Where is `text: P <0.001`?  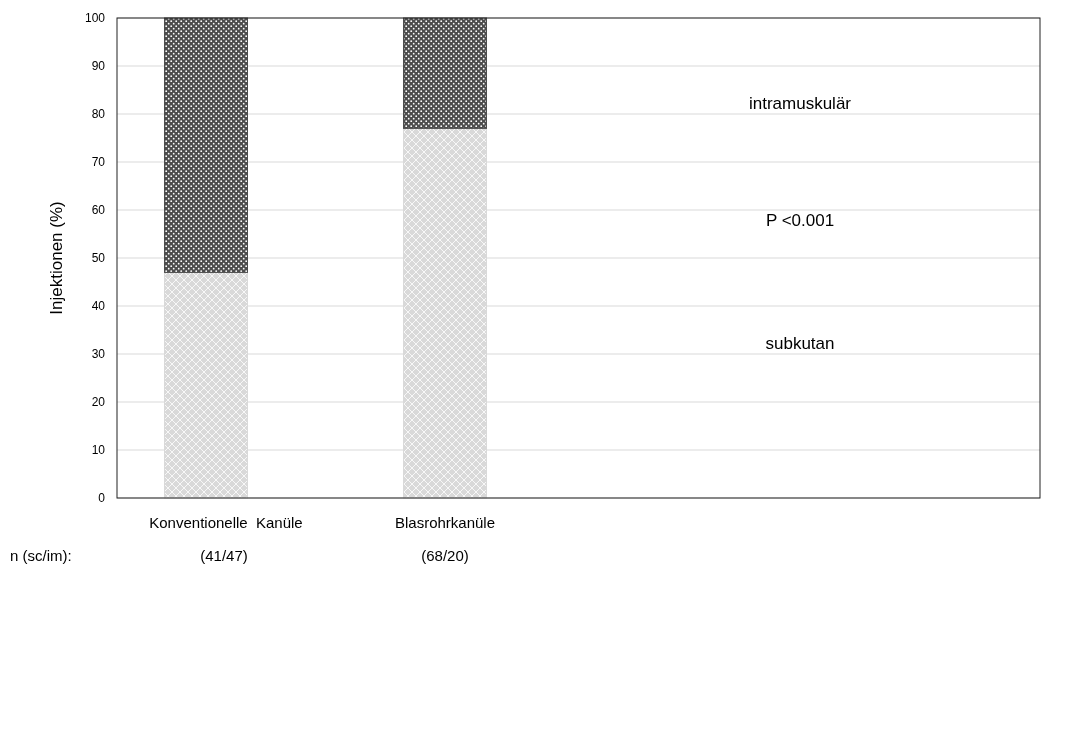 text: P <0.001 is located at coordinates (800, 220).